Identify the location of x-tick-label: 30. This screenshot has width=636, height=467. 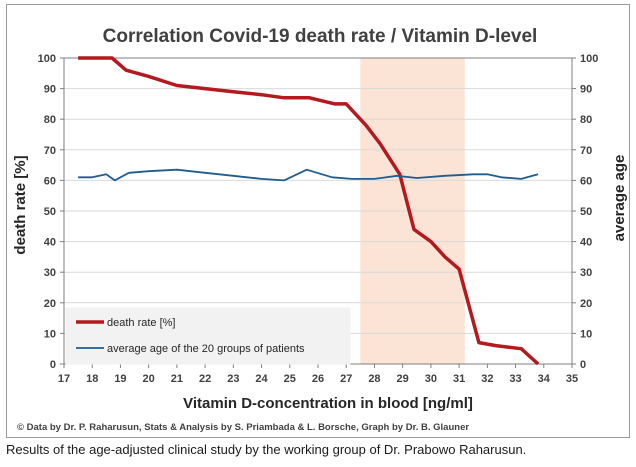
(431, 379).